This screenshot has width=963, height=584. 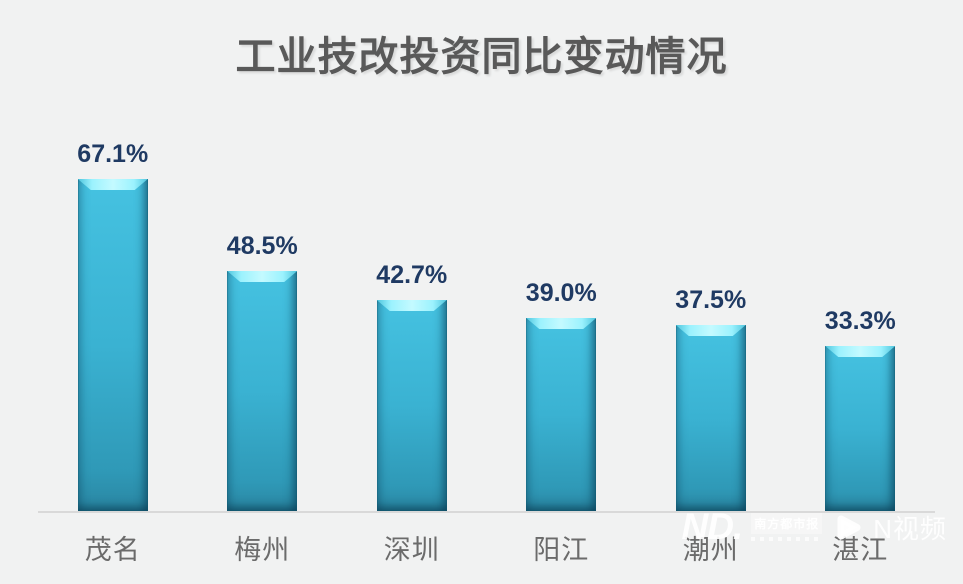 What do you see at coordinates (712, 526) in the screenshot?
I see `nd-logo: ND.` at bounding box center [712, 526].